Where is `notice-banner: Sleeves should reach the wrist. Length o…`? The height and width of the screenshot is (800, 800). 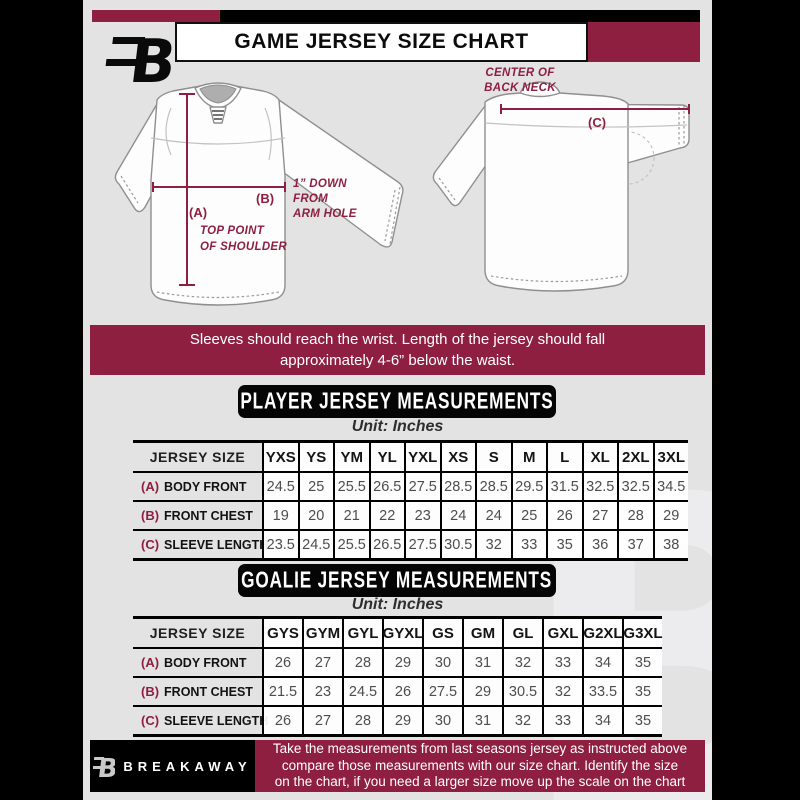
notice-banner: Sleeves should reach the wrist. Length o… is located at coordinates (397, 350).